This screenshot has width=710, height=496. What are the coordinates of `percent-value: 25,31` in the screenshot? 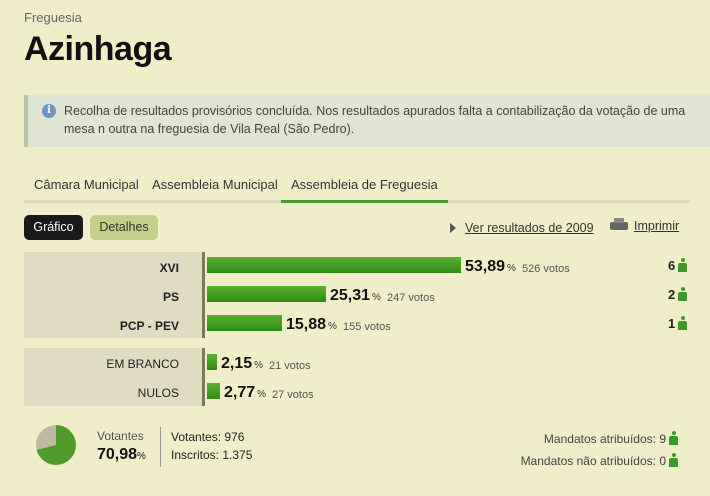 It's located at (350, 295).